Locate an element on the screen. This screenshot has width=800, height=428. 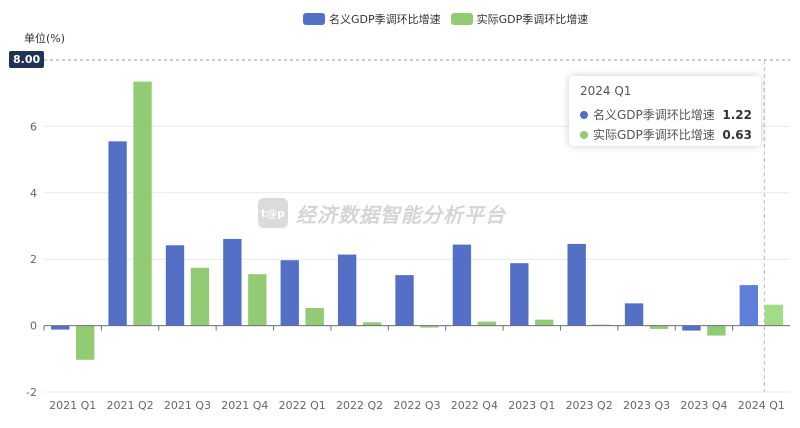
x-tick-label: 2023 Q4 is located at coordinates (703, 405).